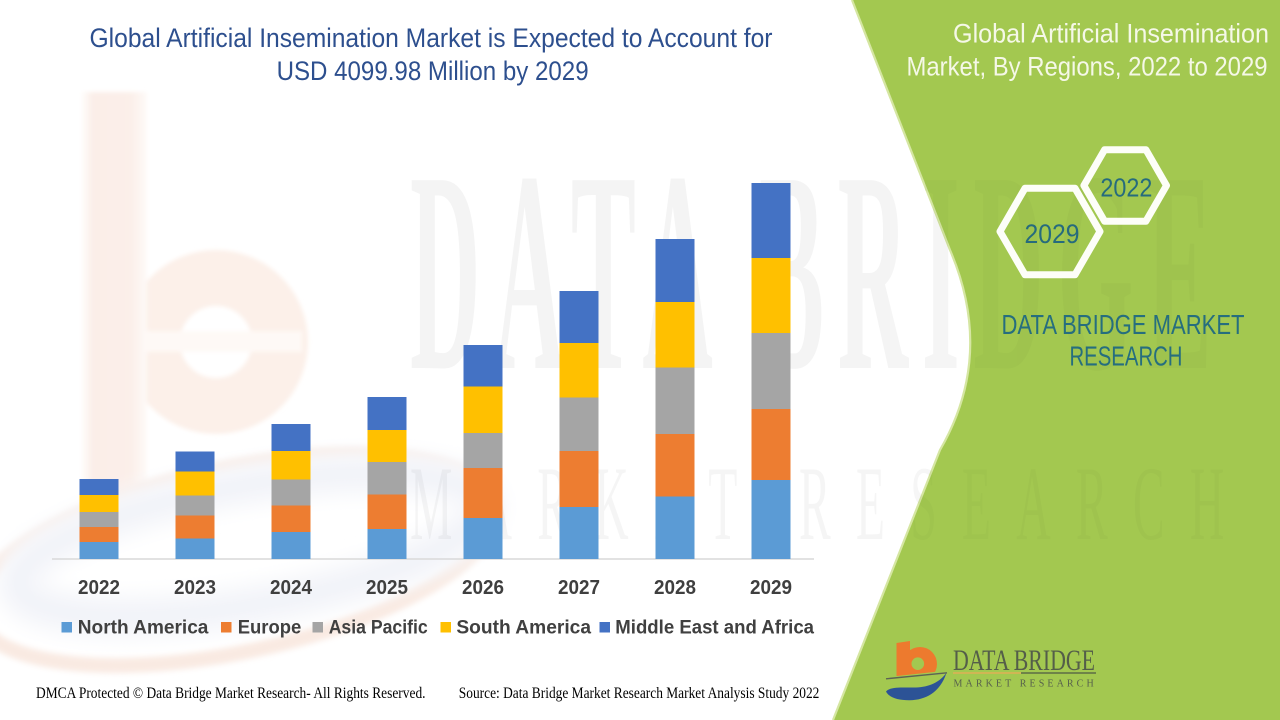  I want to click on svg-text: 2028, so click(675, 588).